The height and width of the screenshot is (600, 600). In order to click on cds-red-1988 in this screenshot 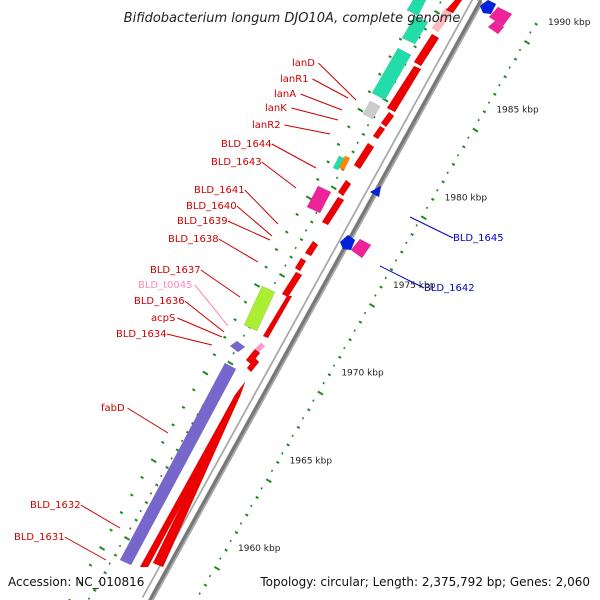, I will do `click(426, 50)`.